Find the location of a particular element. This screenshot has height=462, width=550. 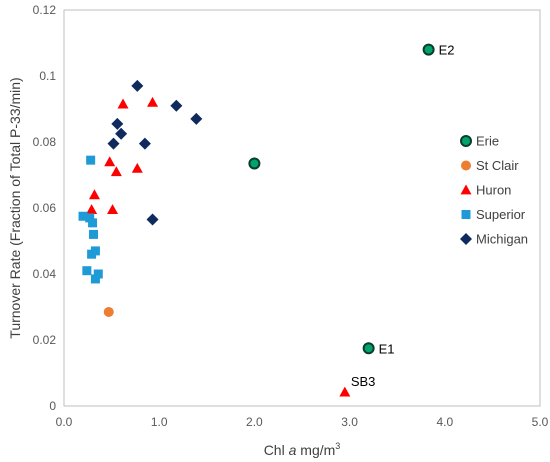

legend-label-superior: Superior is located at coordinates (501, 214).